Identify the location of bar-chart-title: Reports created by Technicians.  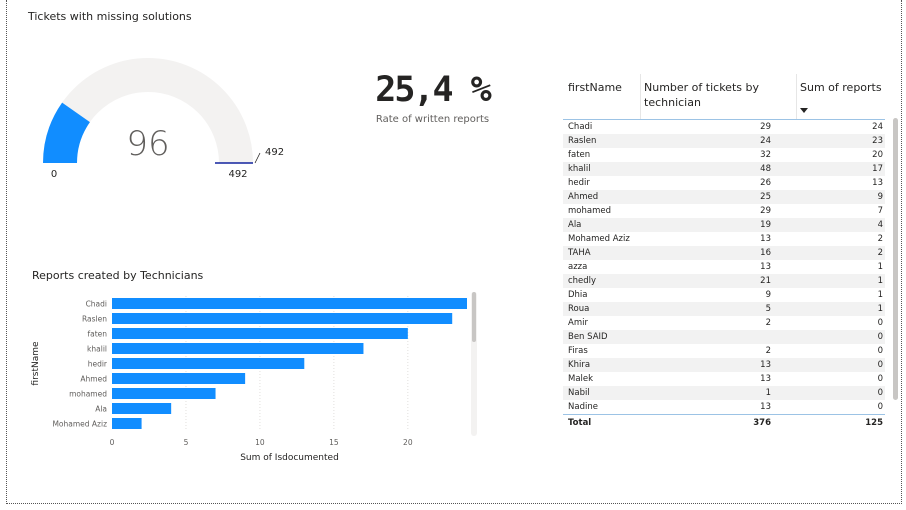
(118, 275).